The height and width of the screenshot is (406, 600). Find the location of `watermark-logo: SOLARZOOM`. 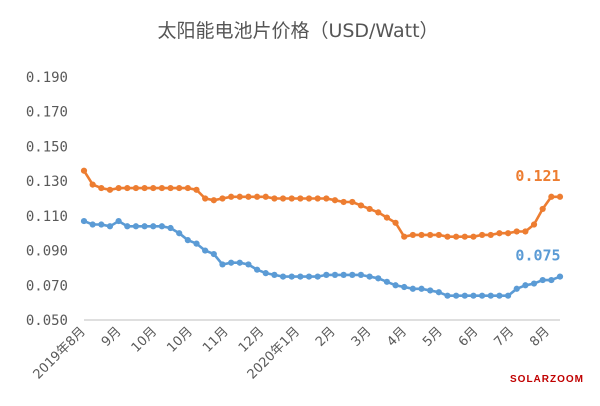

watermark-logo: SOLARZOOM is located at coordinates (547, 379).